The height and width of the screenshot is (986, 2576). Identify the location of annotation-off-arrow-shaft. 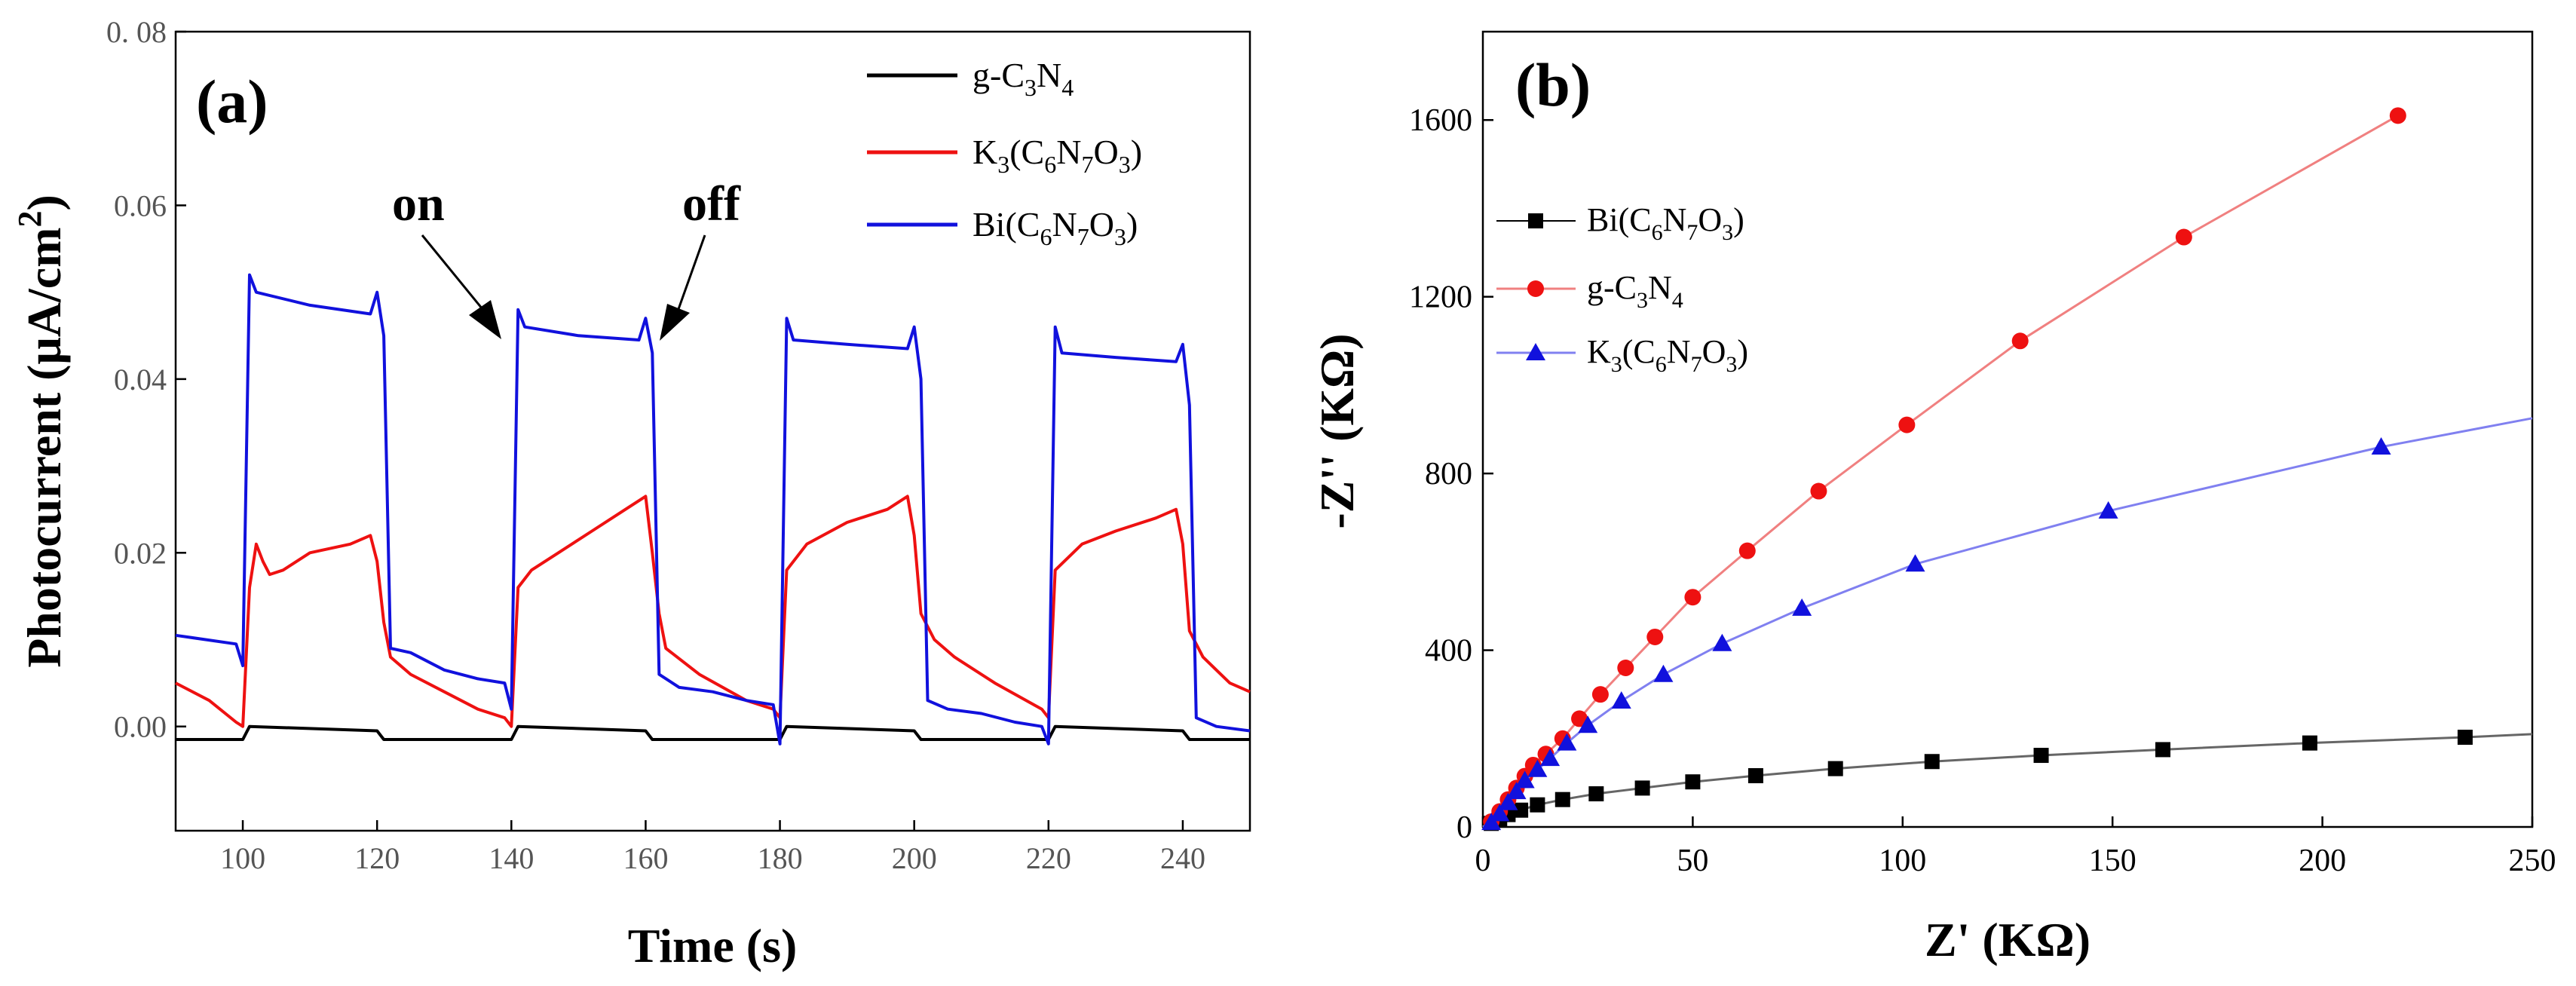
(691, 272).